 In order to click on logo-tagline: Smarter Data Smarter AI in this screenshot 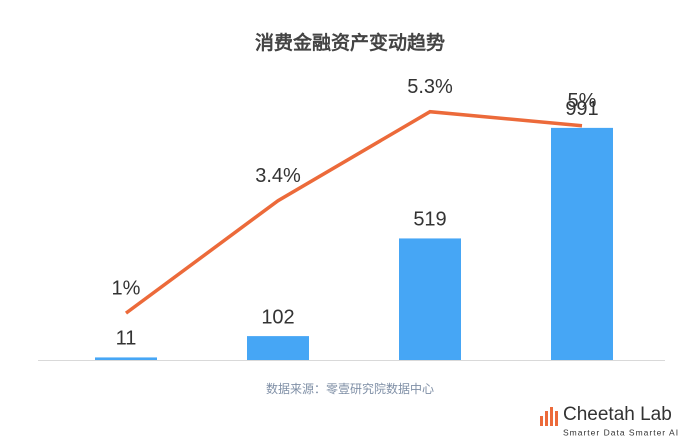, I will do `click(621, 432)`.